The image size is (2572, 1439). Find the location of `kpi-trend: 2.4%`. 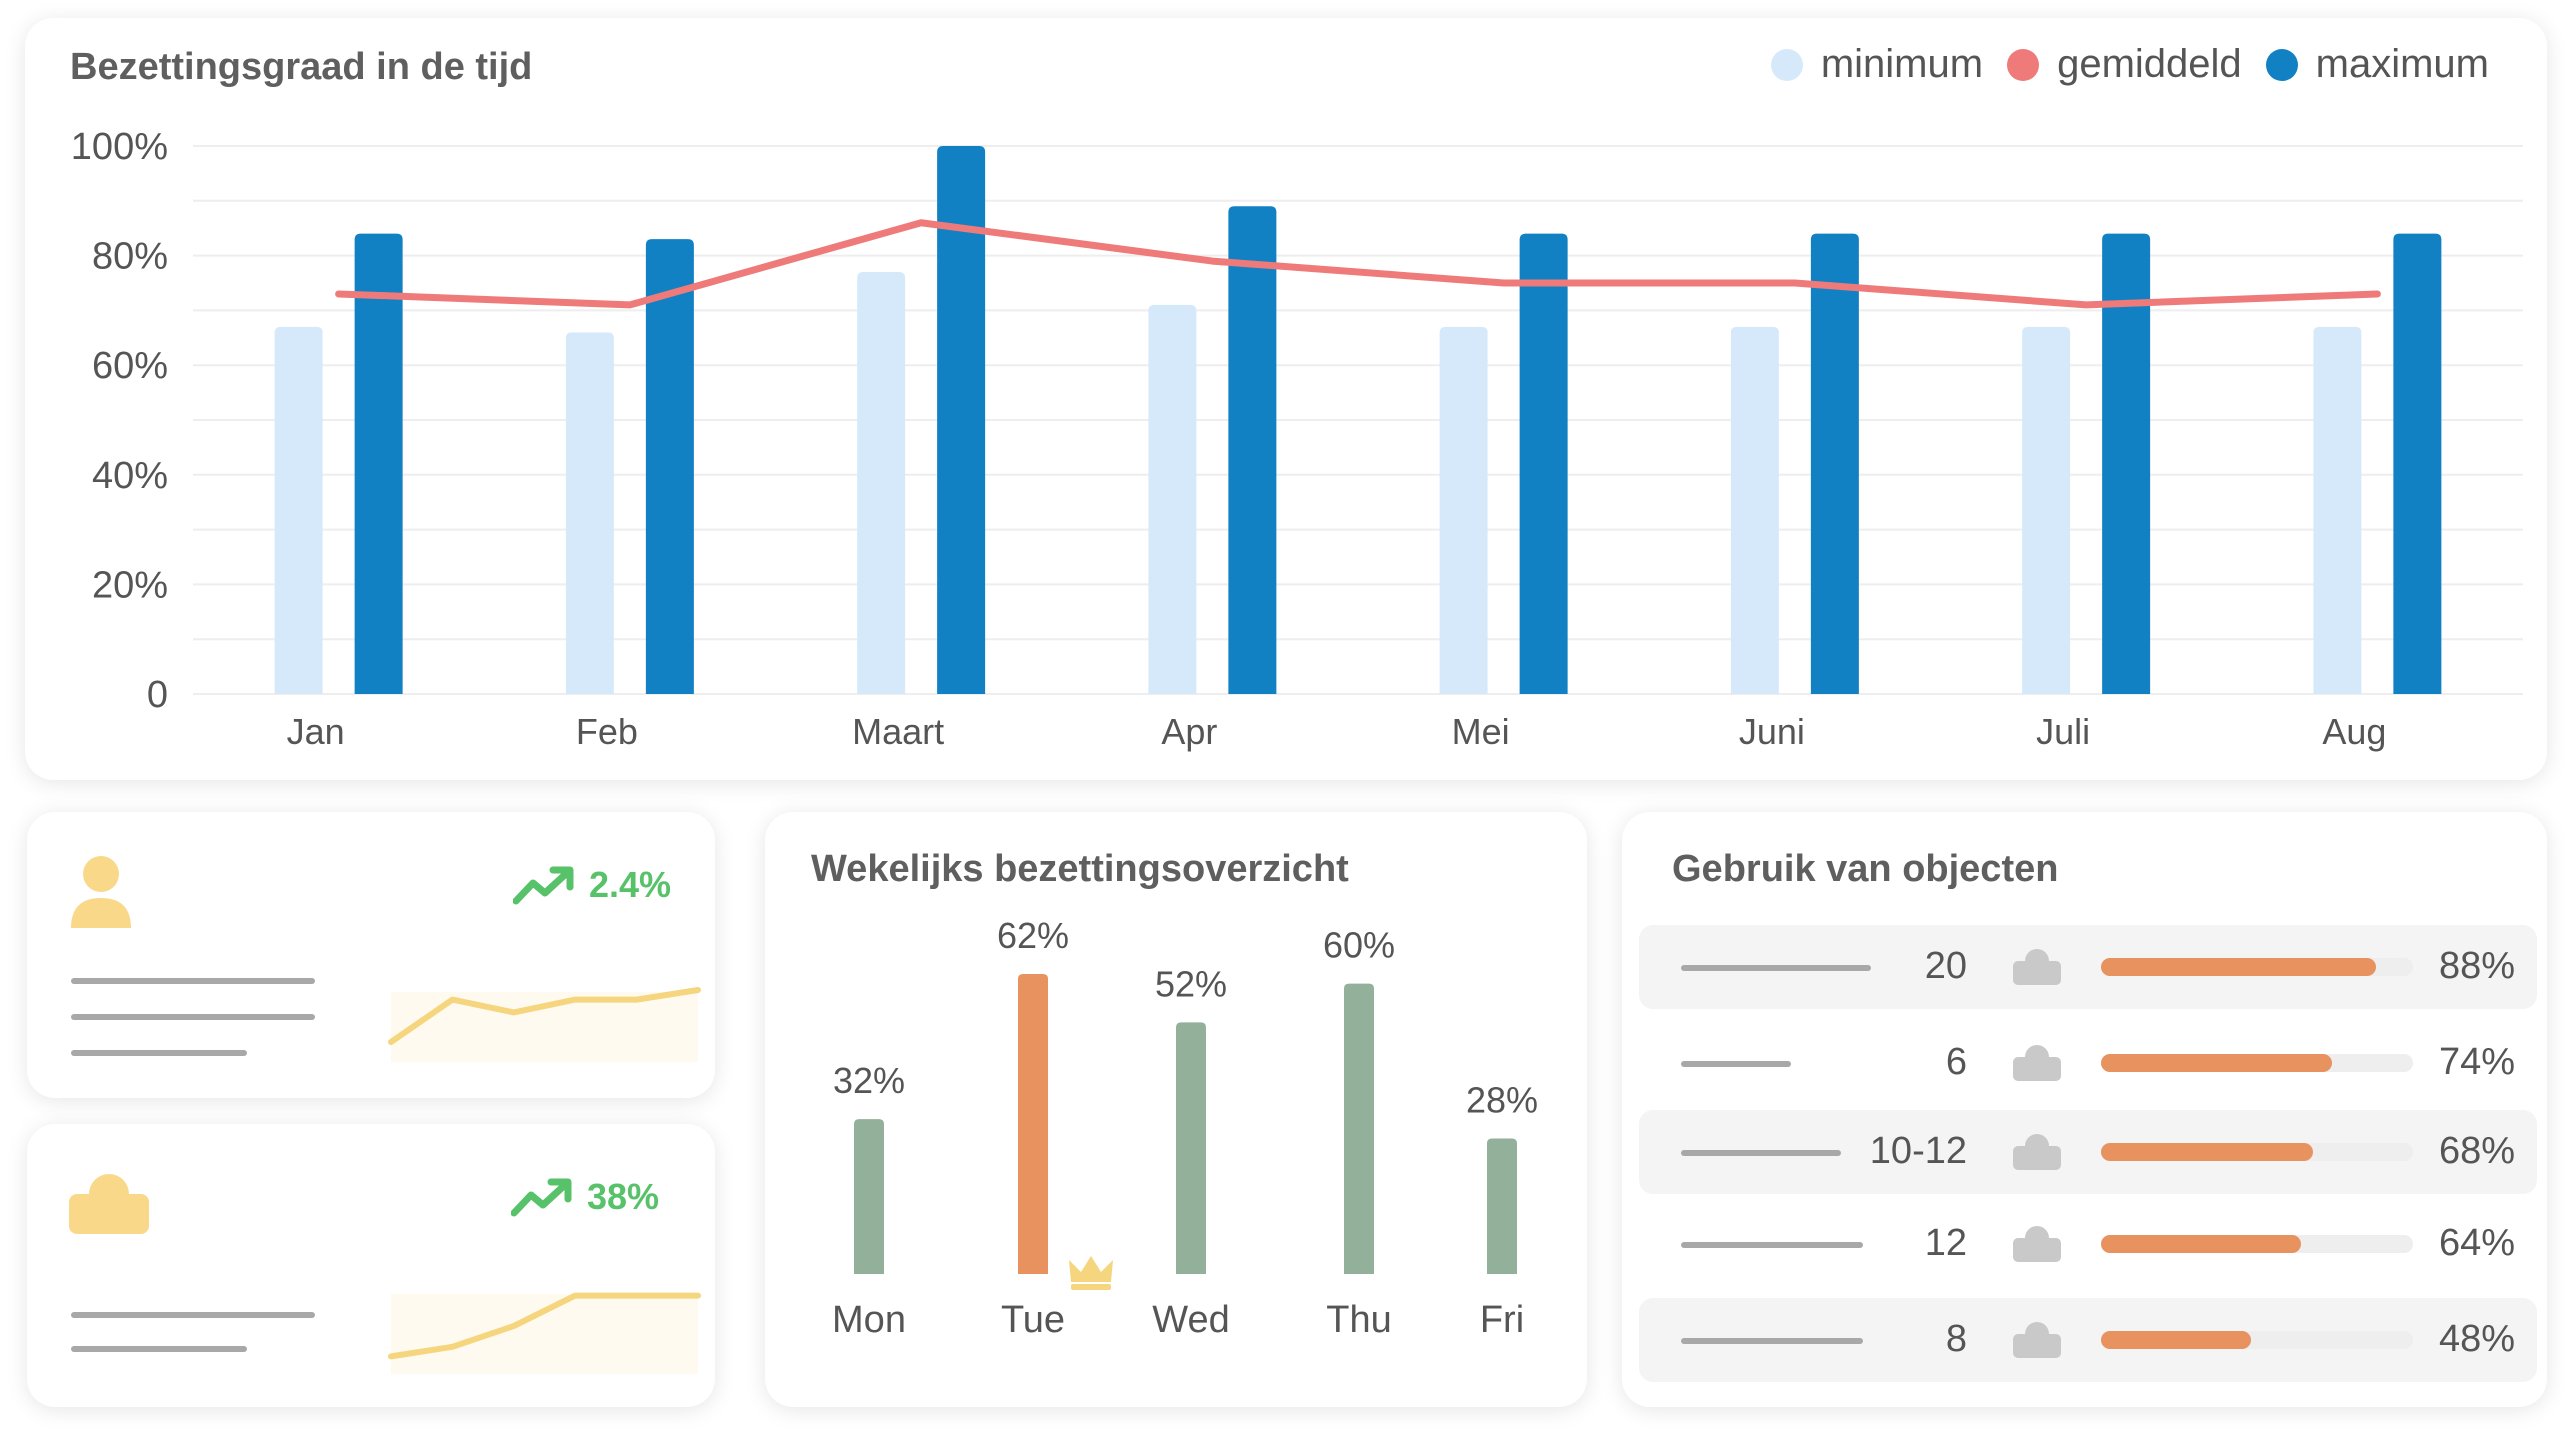

kpi-trend: 2.4% is located at coordinates (591, 885).